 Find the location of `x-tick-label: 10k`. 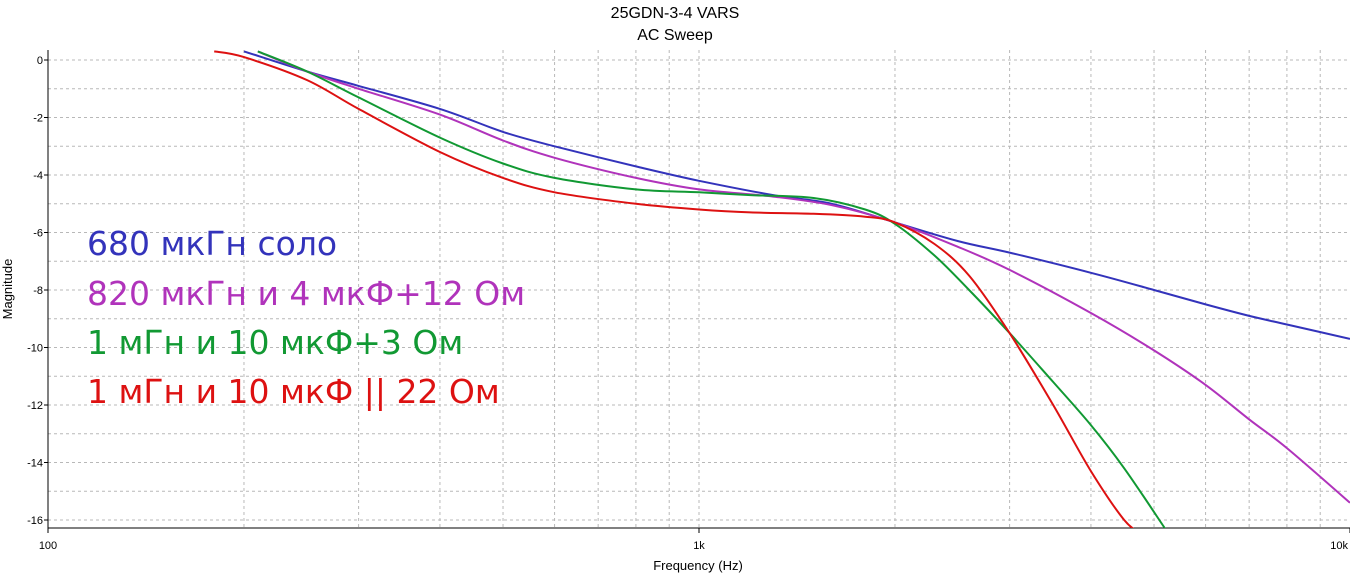

x-tick-label: 10k is located at coordinates (1339, 546).